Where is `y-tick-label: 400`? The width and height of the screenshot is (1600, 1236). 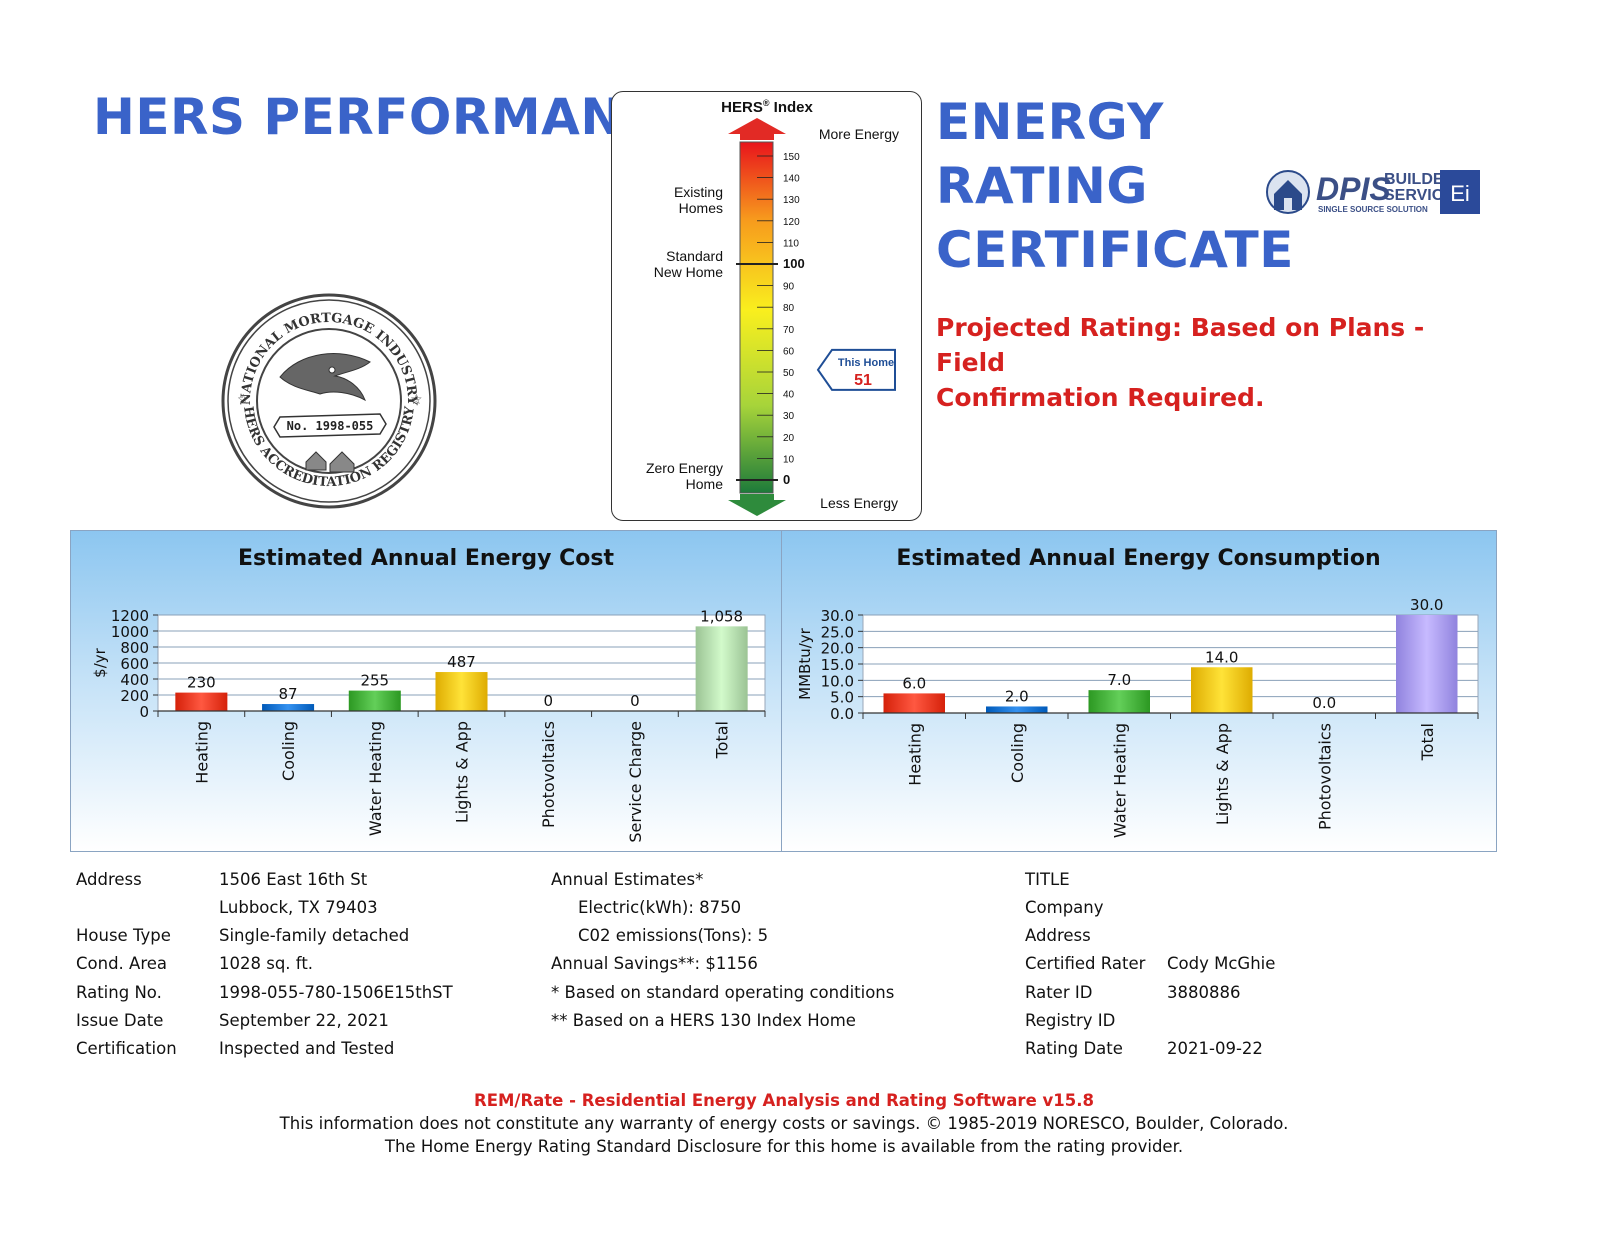 y-tick-label: 400 is located at coordinates (134, 680).